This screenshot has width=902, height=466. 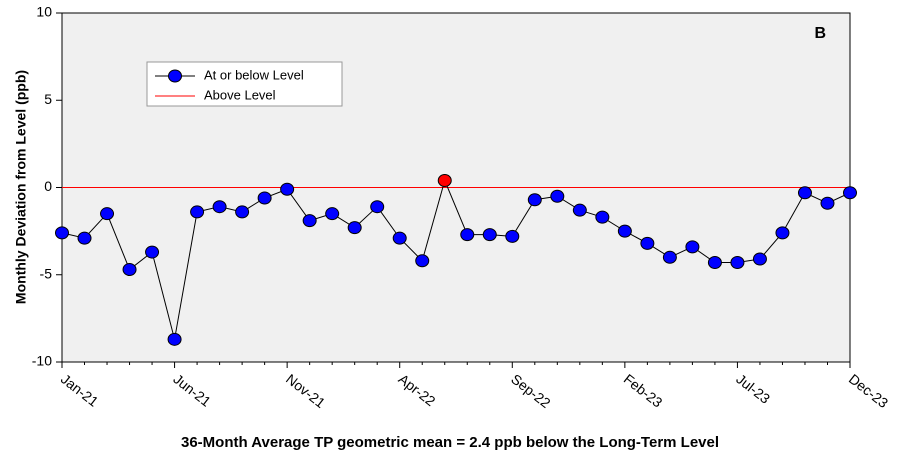 I want to click on x-tick-label: Nov-21, so click(x=306, y=391).